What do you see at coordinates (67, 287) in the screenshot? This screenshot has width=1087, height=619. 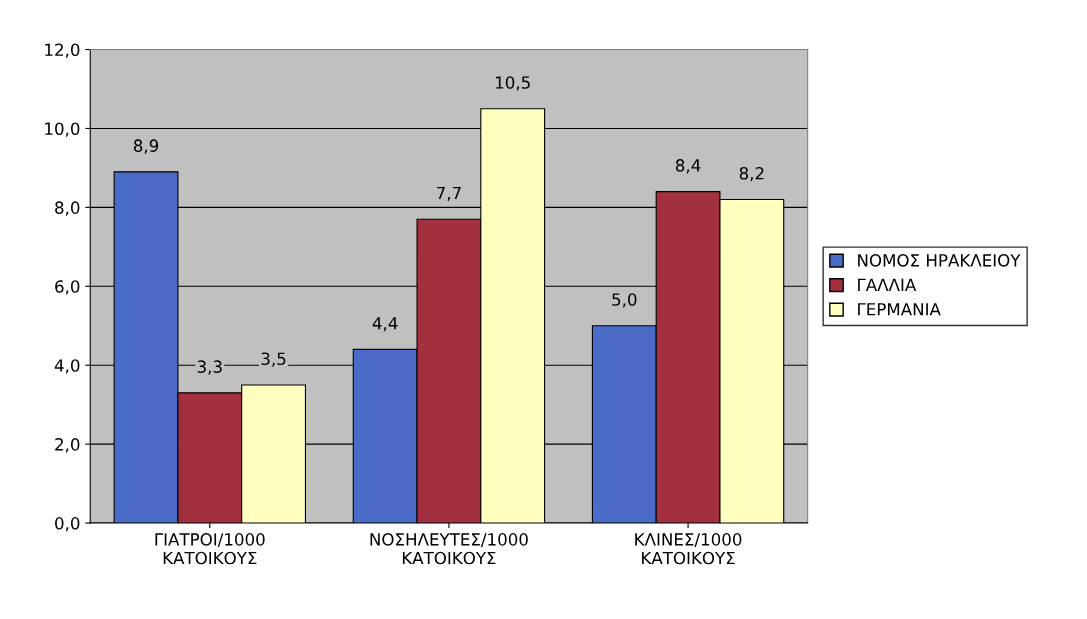 I see `y-tick-label: 6,0` at bounding box center [67, 287].